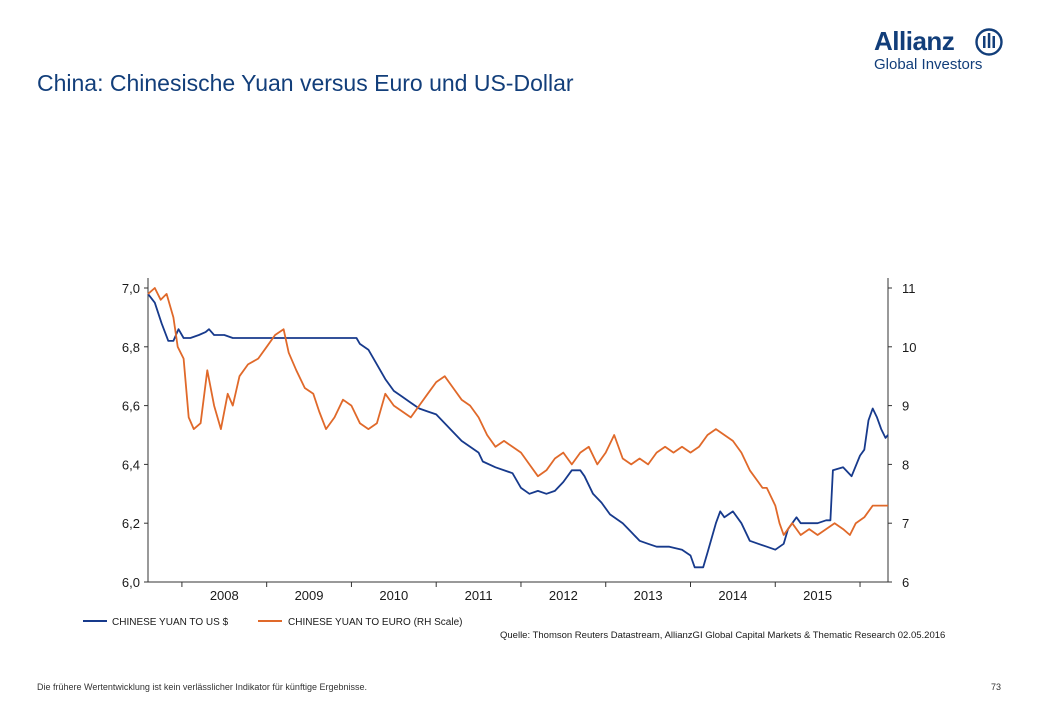  I want to click on x-tick-label: 2015, so click(817, 595).